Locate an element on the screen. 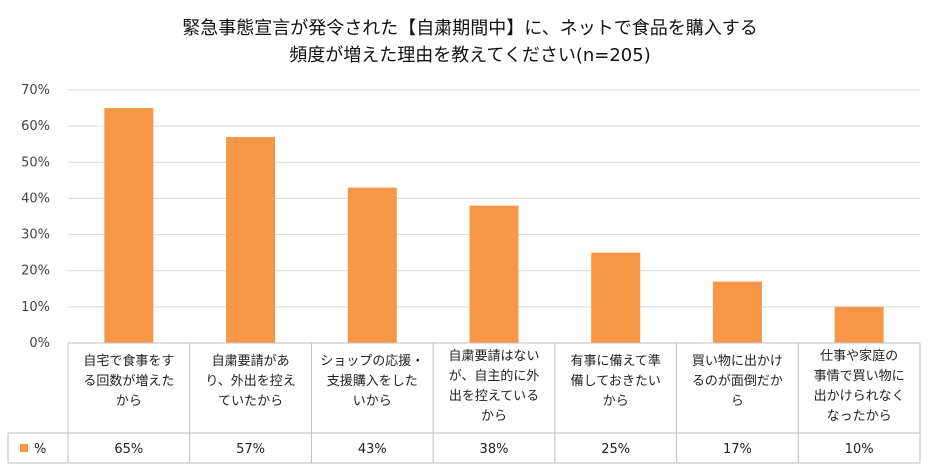 Image resolution: width=940 pixels, height=470 pixels. category-label: 自宅で食事をする回数が増えたから is located at coordinates (128, 381).